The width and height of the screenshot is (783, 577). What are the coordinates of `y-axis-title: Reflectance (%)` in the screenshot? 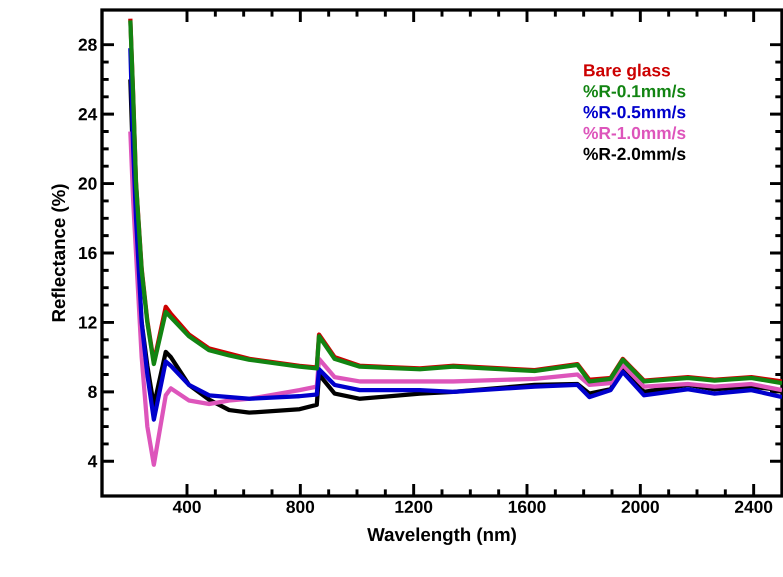 It's located at (60, 253).